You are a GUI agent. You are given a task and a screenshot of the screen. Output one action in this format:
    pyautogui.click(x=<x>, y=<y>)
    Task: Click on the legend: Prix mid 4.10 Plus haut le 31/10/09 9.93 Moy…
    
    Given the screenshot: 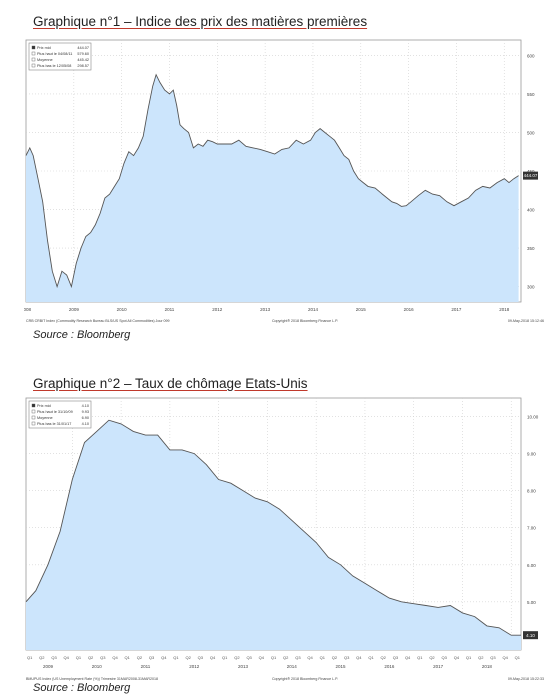 What is the action you would take?
    pyautogui.click(x=60, y=414)
    